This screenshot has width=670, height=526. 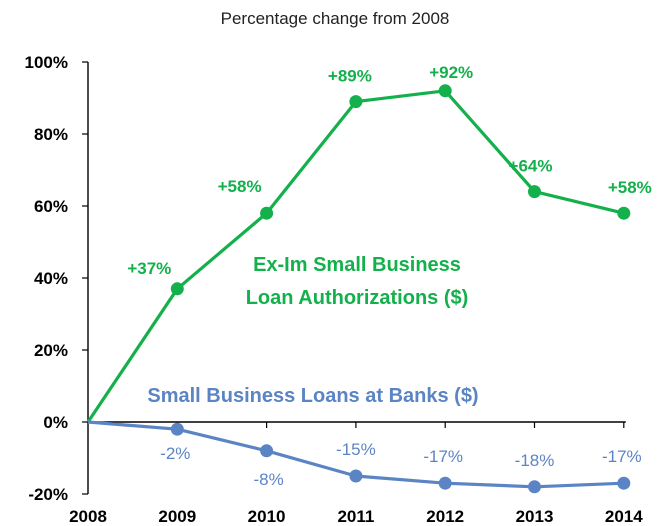 What do you see at coordinates (48, 494) in the screenshot?
I see `y-tick-label: -20%` at bounding box center [48, 494].